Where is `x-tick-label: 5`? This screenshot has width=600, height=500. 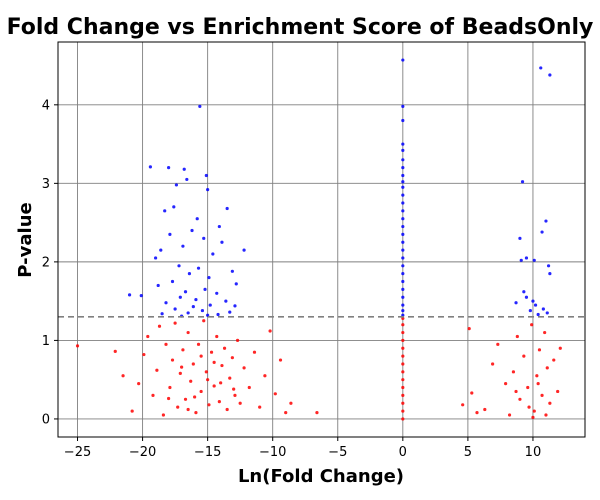
x-tick-label: 5 is located at coordinates (468, 452).